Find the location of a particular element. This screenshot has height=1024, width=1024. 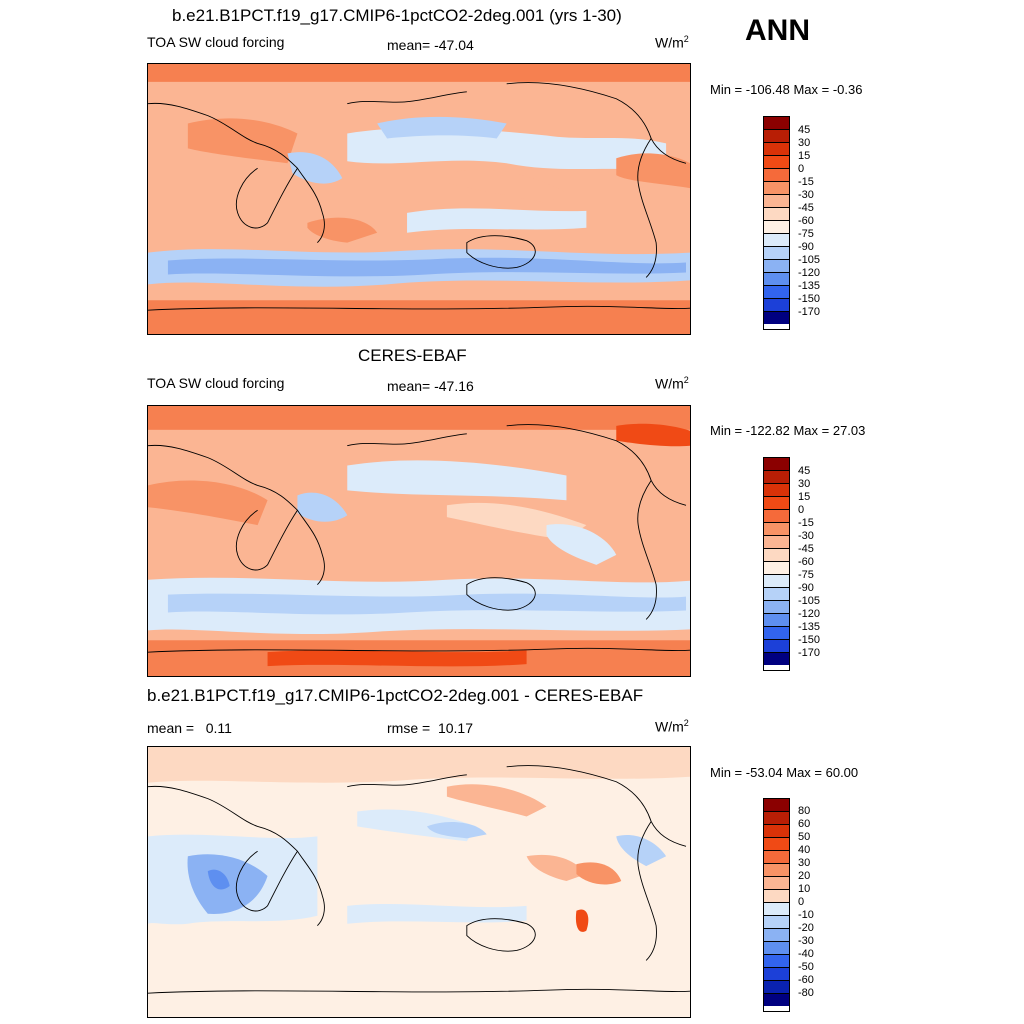

colorbar-tick-label: 20 is located at coordinates (804, 876).